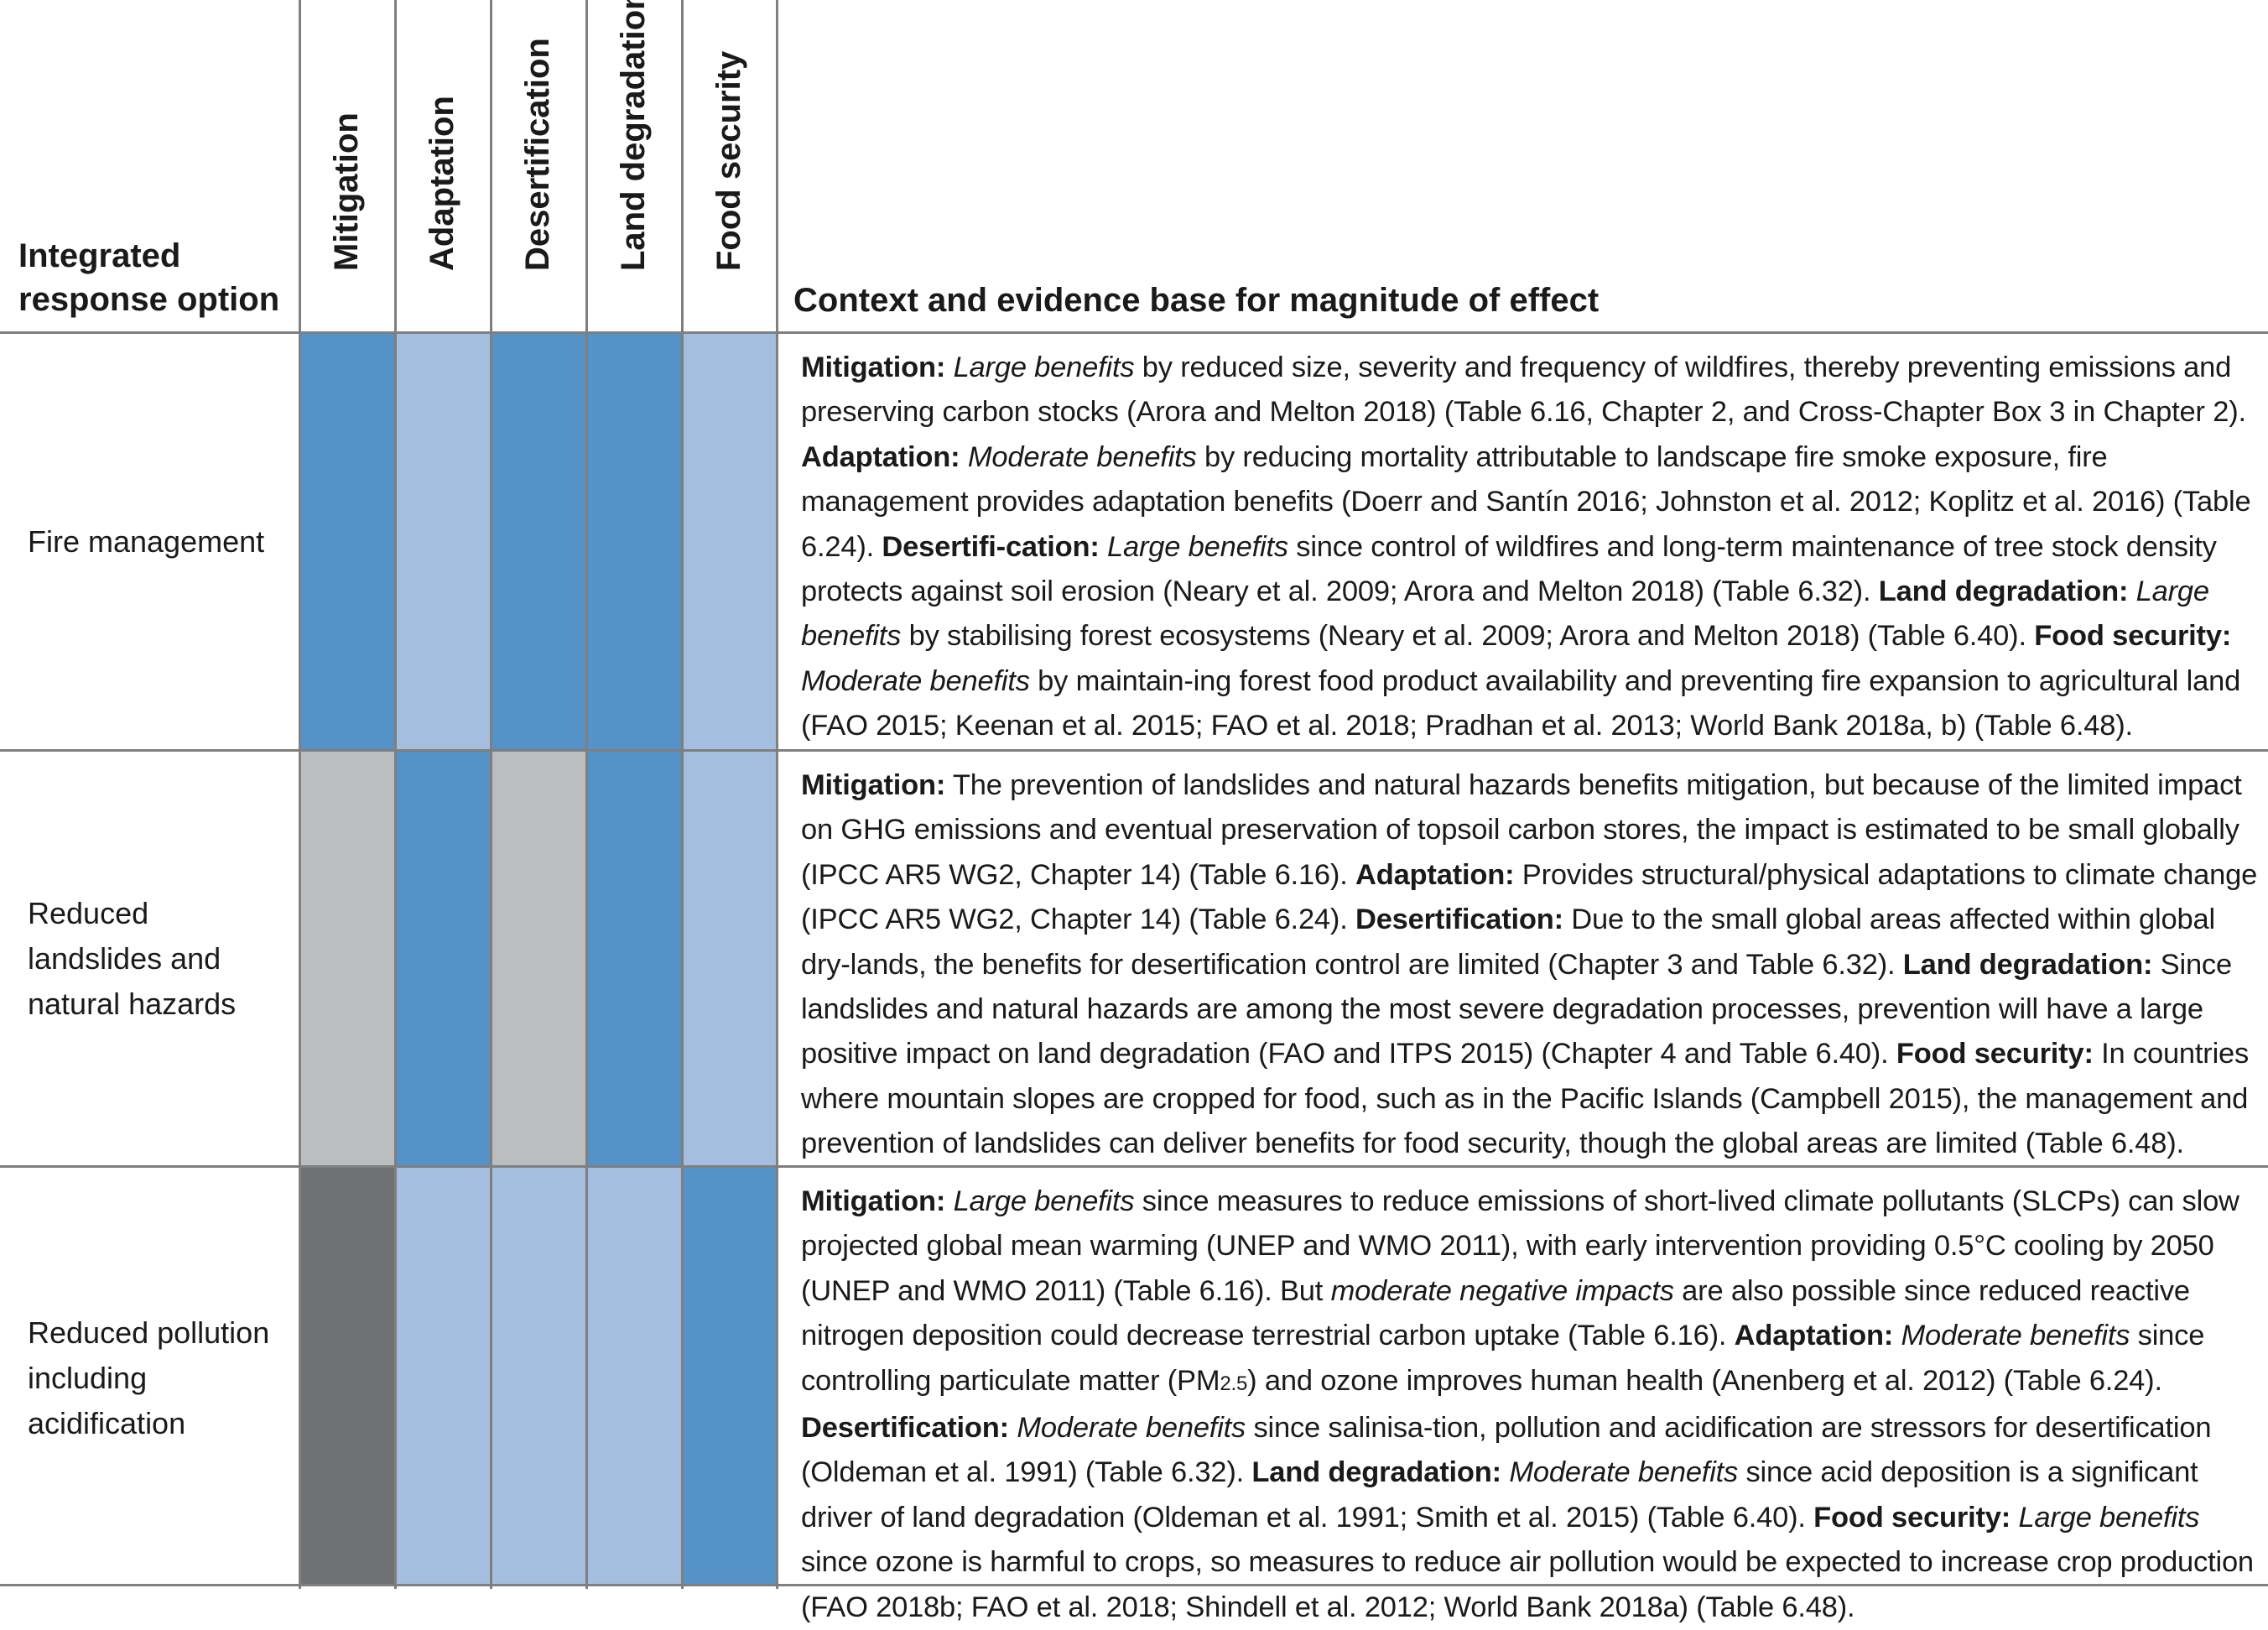  I want to click on option-header-line1: Integrated, so click(99, 256).